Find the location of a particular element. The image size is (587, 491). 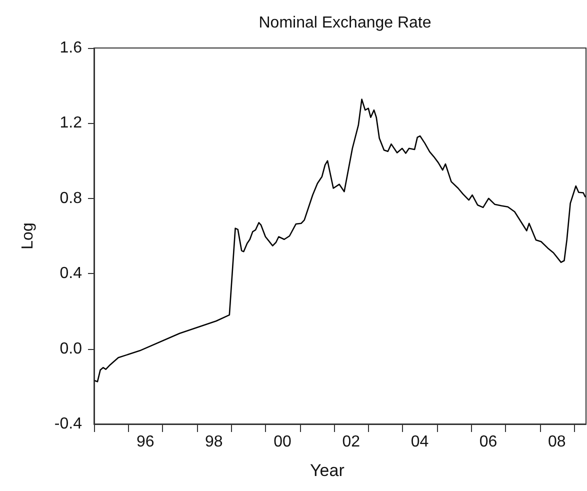

y-tick-label: 1.6 is located at coordinates (71, 48).